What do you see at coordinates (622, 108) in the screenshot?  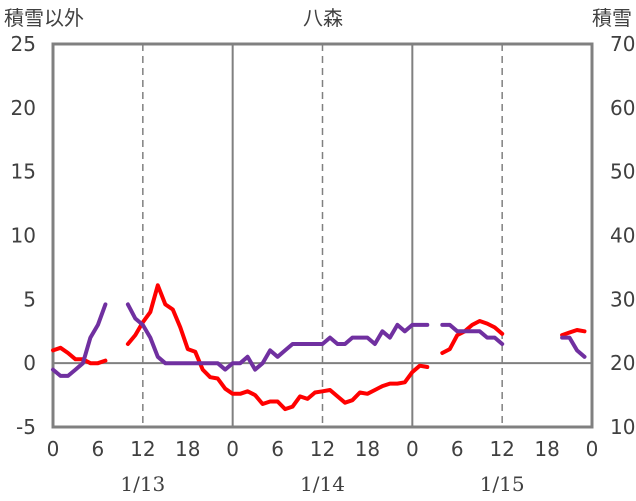 I see `y-right-tick-label: 60` at bounding box center [622, 108].